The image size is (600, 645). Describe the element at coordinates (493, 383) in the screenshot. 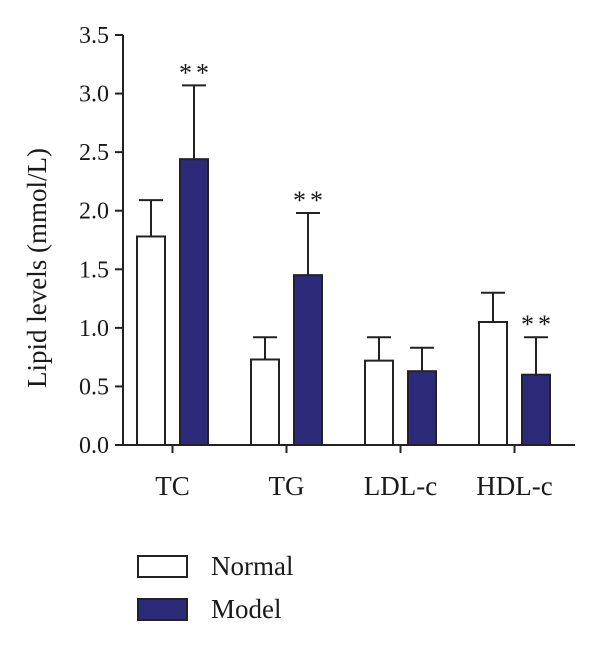

I see `bar-normal-hdl-c` at that location.